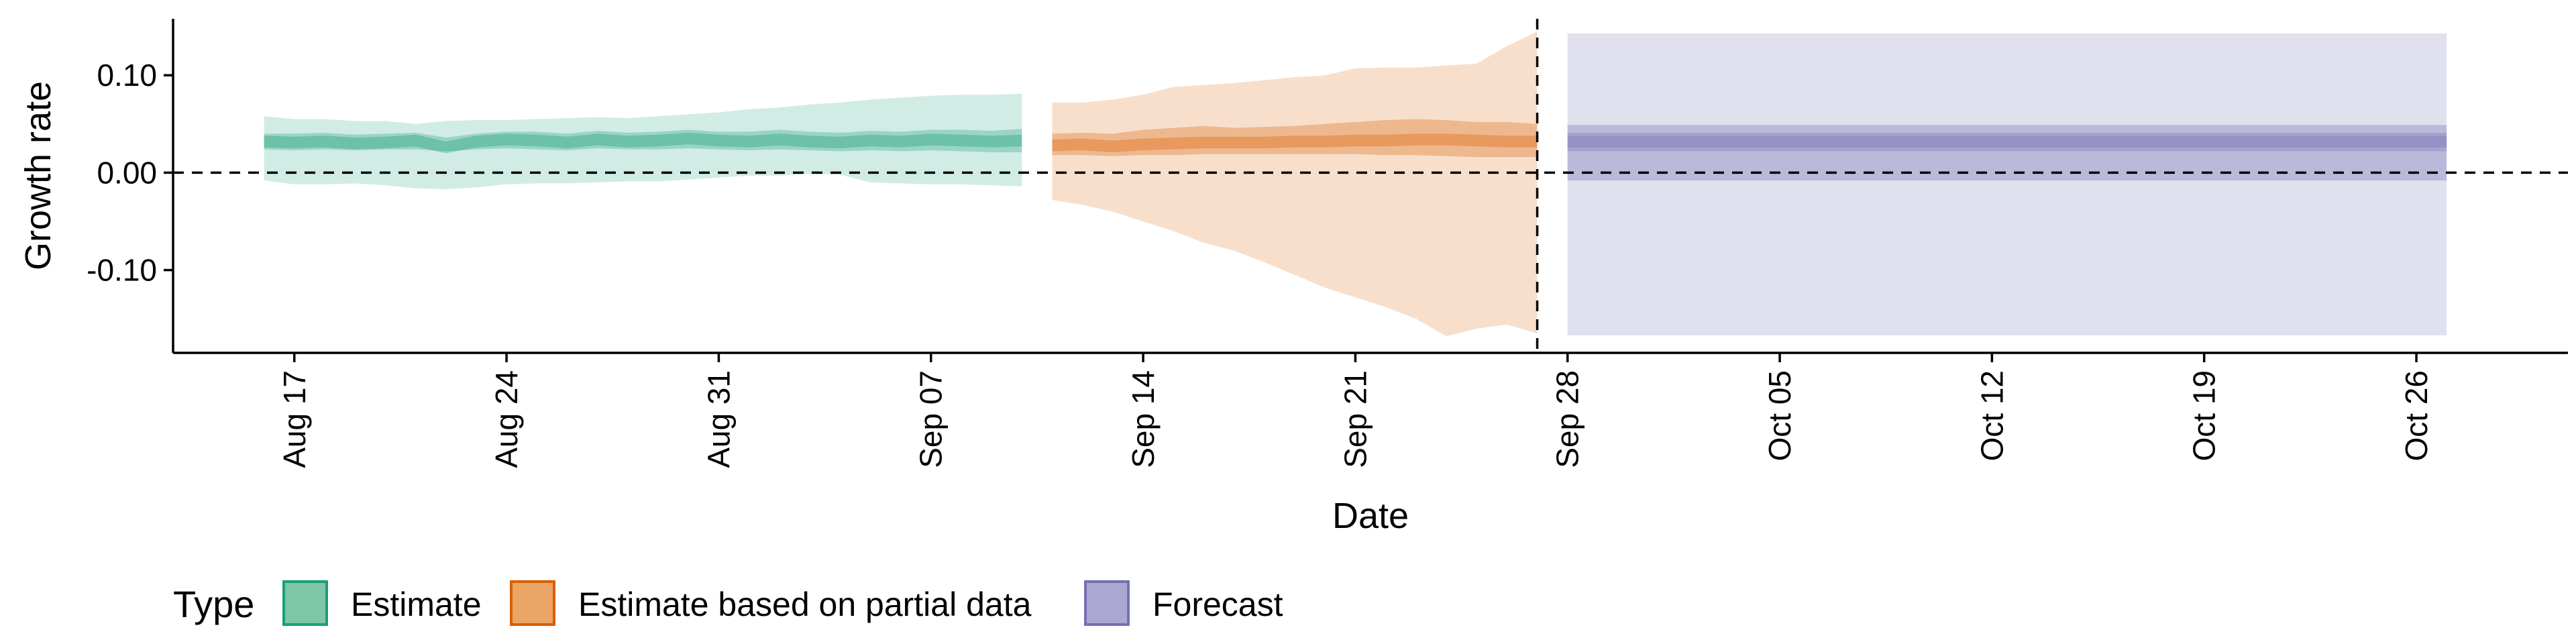 The height and width of the screenshot is (644, 2576). Describe the element at coordinates (1295, 184) in the screenshot. I see `estimate-based-on-partial-data-90-band` at that location.